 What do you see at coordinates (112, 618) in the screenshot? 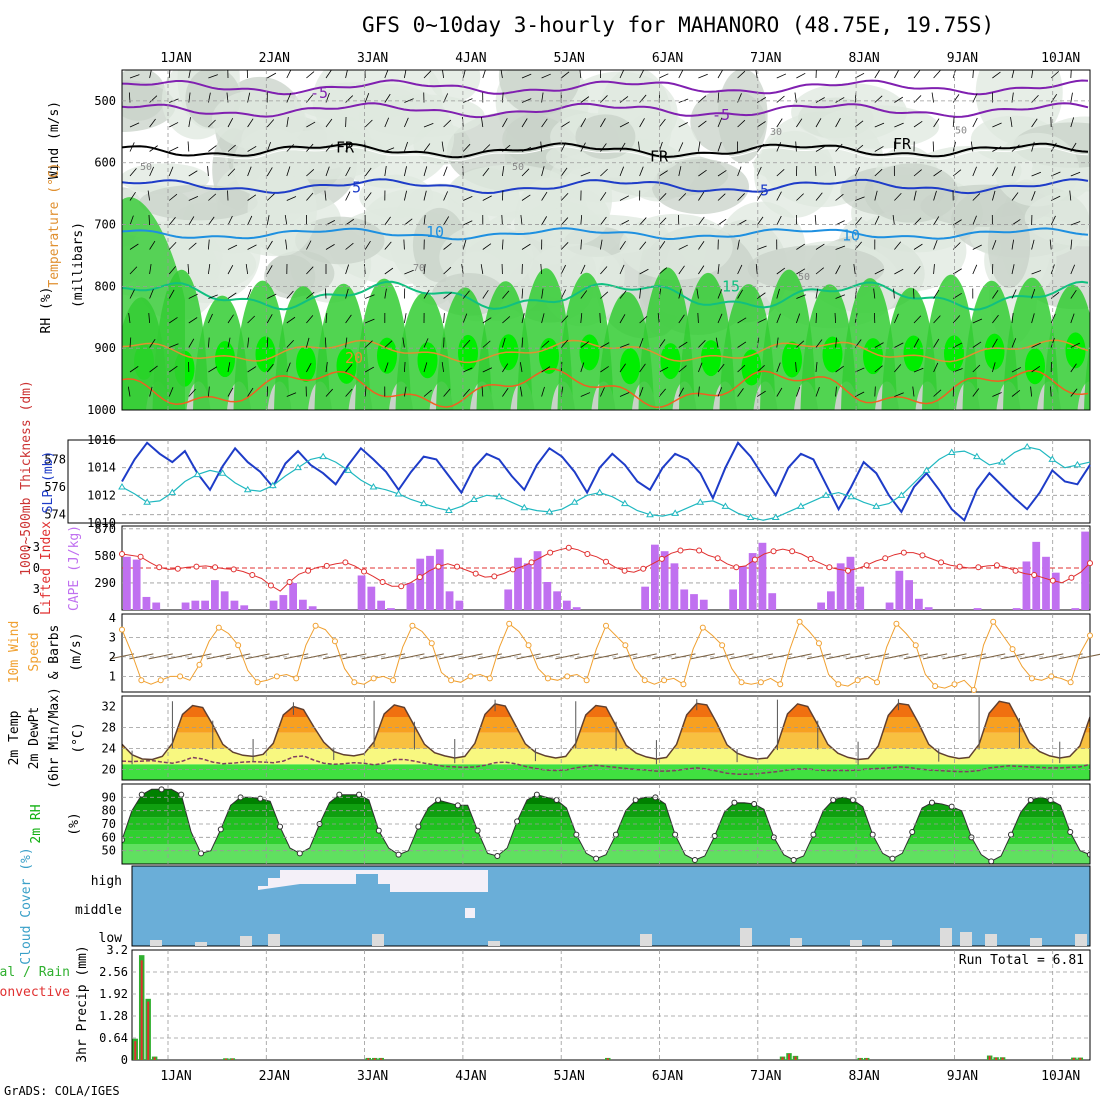
I see `tick-label: 4` at bounding box center [112, 618].